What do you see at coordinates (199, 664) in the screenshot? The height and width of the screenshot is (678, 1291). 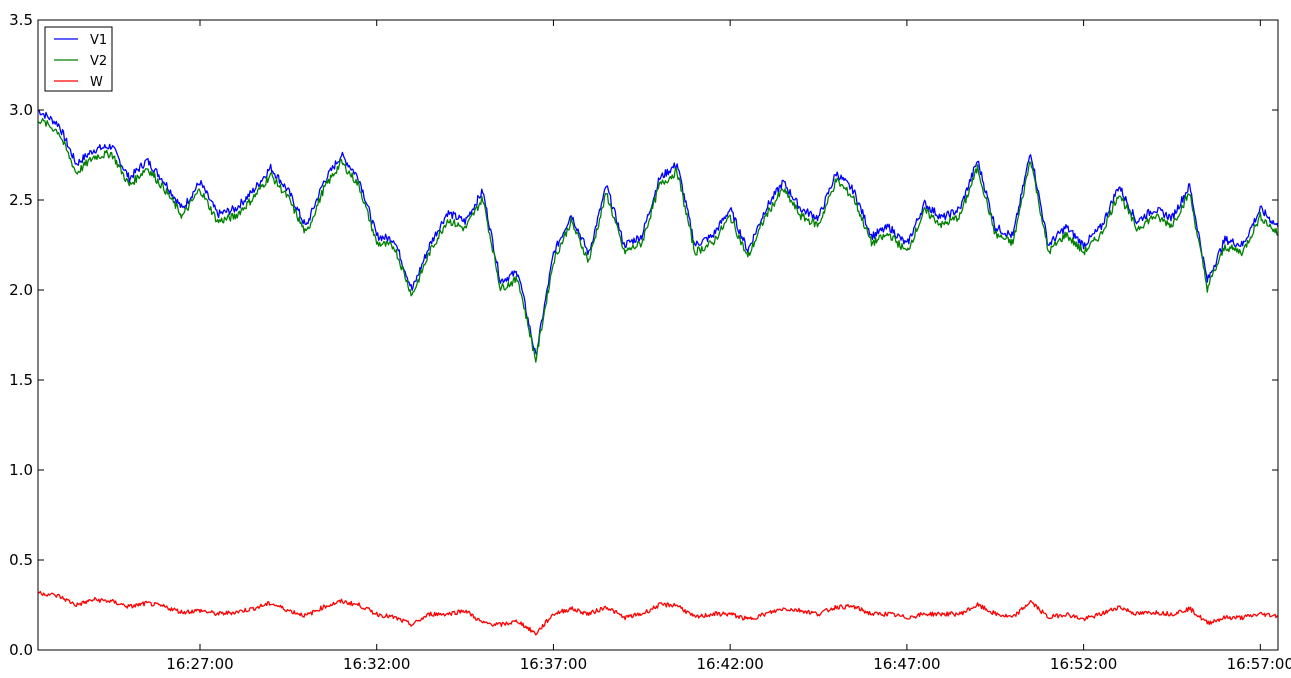 I see `x-tick-label: 16:27:00` at bounding box center [199, 664].